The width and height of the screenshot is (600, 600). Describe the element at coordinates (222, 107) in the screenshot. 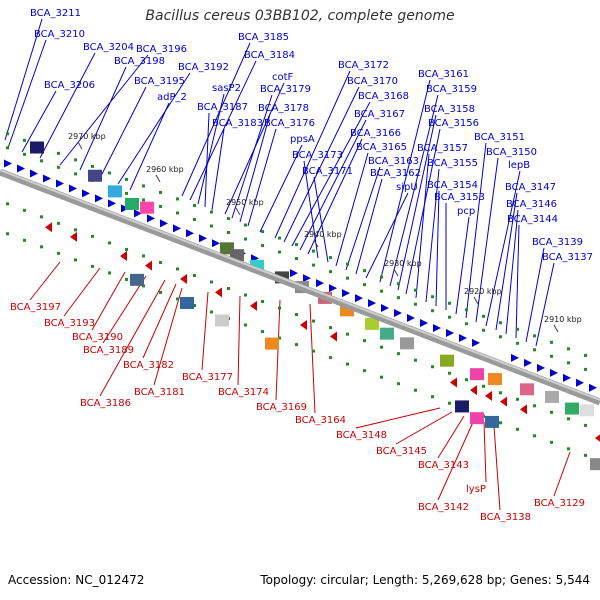

I see `gene-label-forward: BCA_3187` at that location.